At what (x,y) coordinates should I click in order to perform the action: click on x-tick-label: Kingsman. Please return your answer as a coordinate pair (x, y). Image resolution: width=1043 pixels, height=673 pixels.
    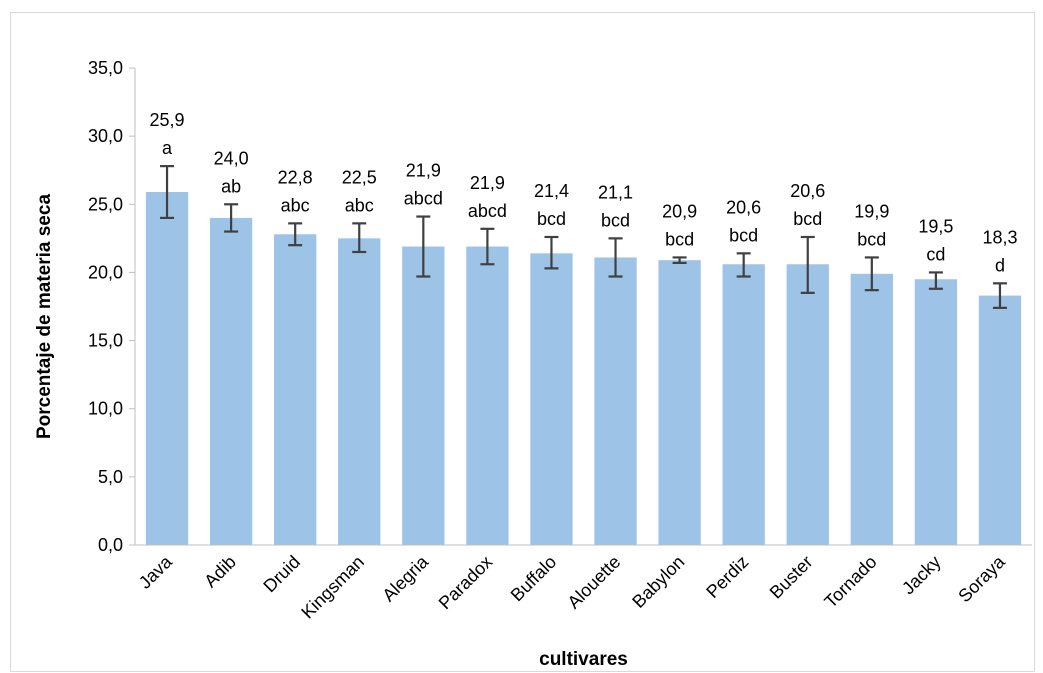
    Looking at the image, I should click on (332, 587).